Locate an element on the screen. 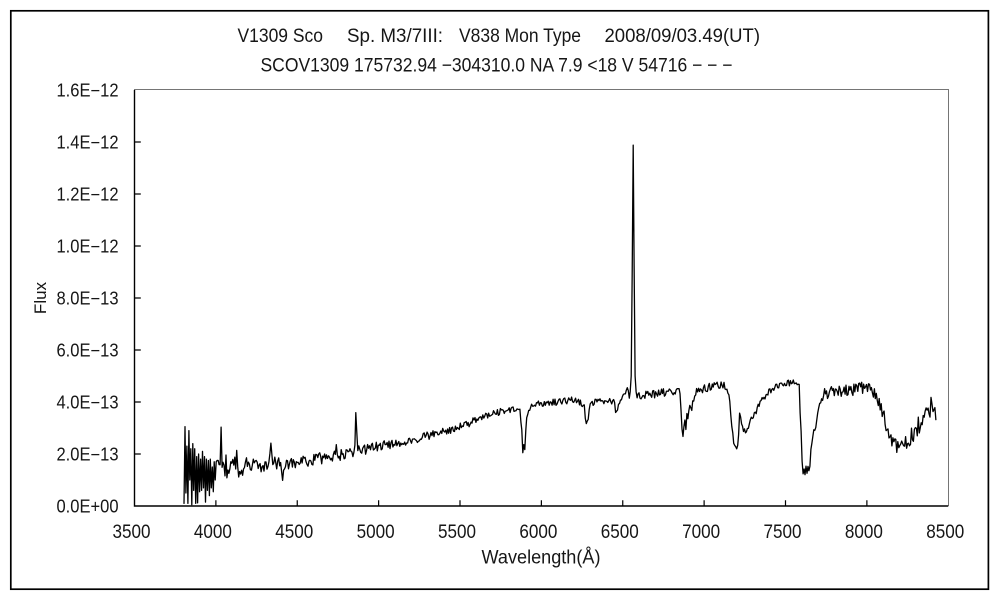 The width and height of the screenshot is (1000, 600). svg-text: Sp. M3/7III: is located at coordinates (395, 36).